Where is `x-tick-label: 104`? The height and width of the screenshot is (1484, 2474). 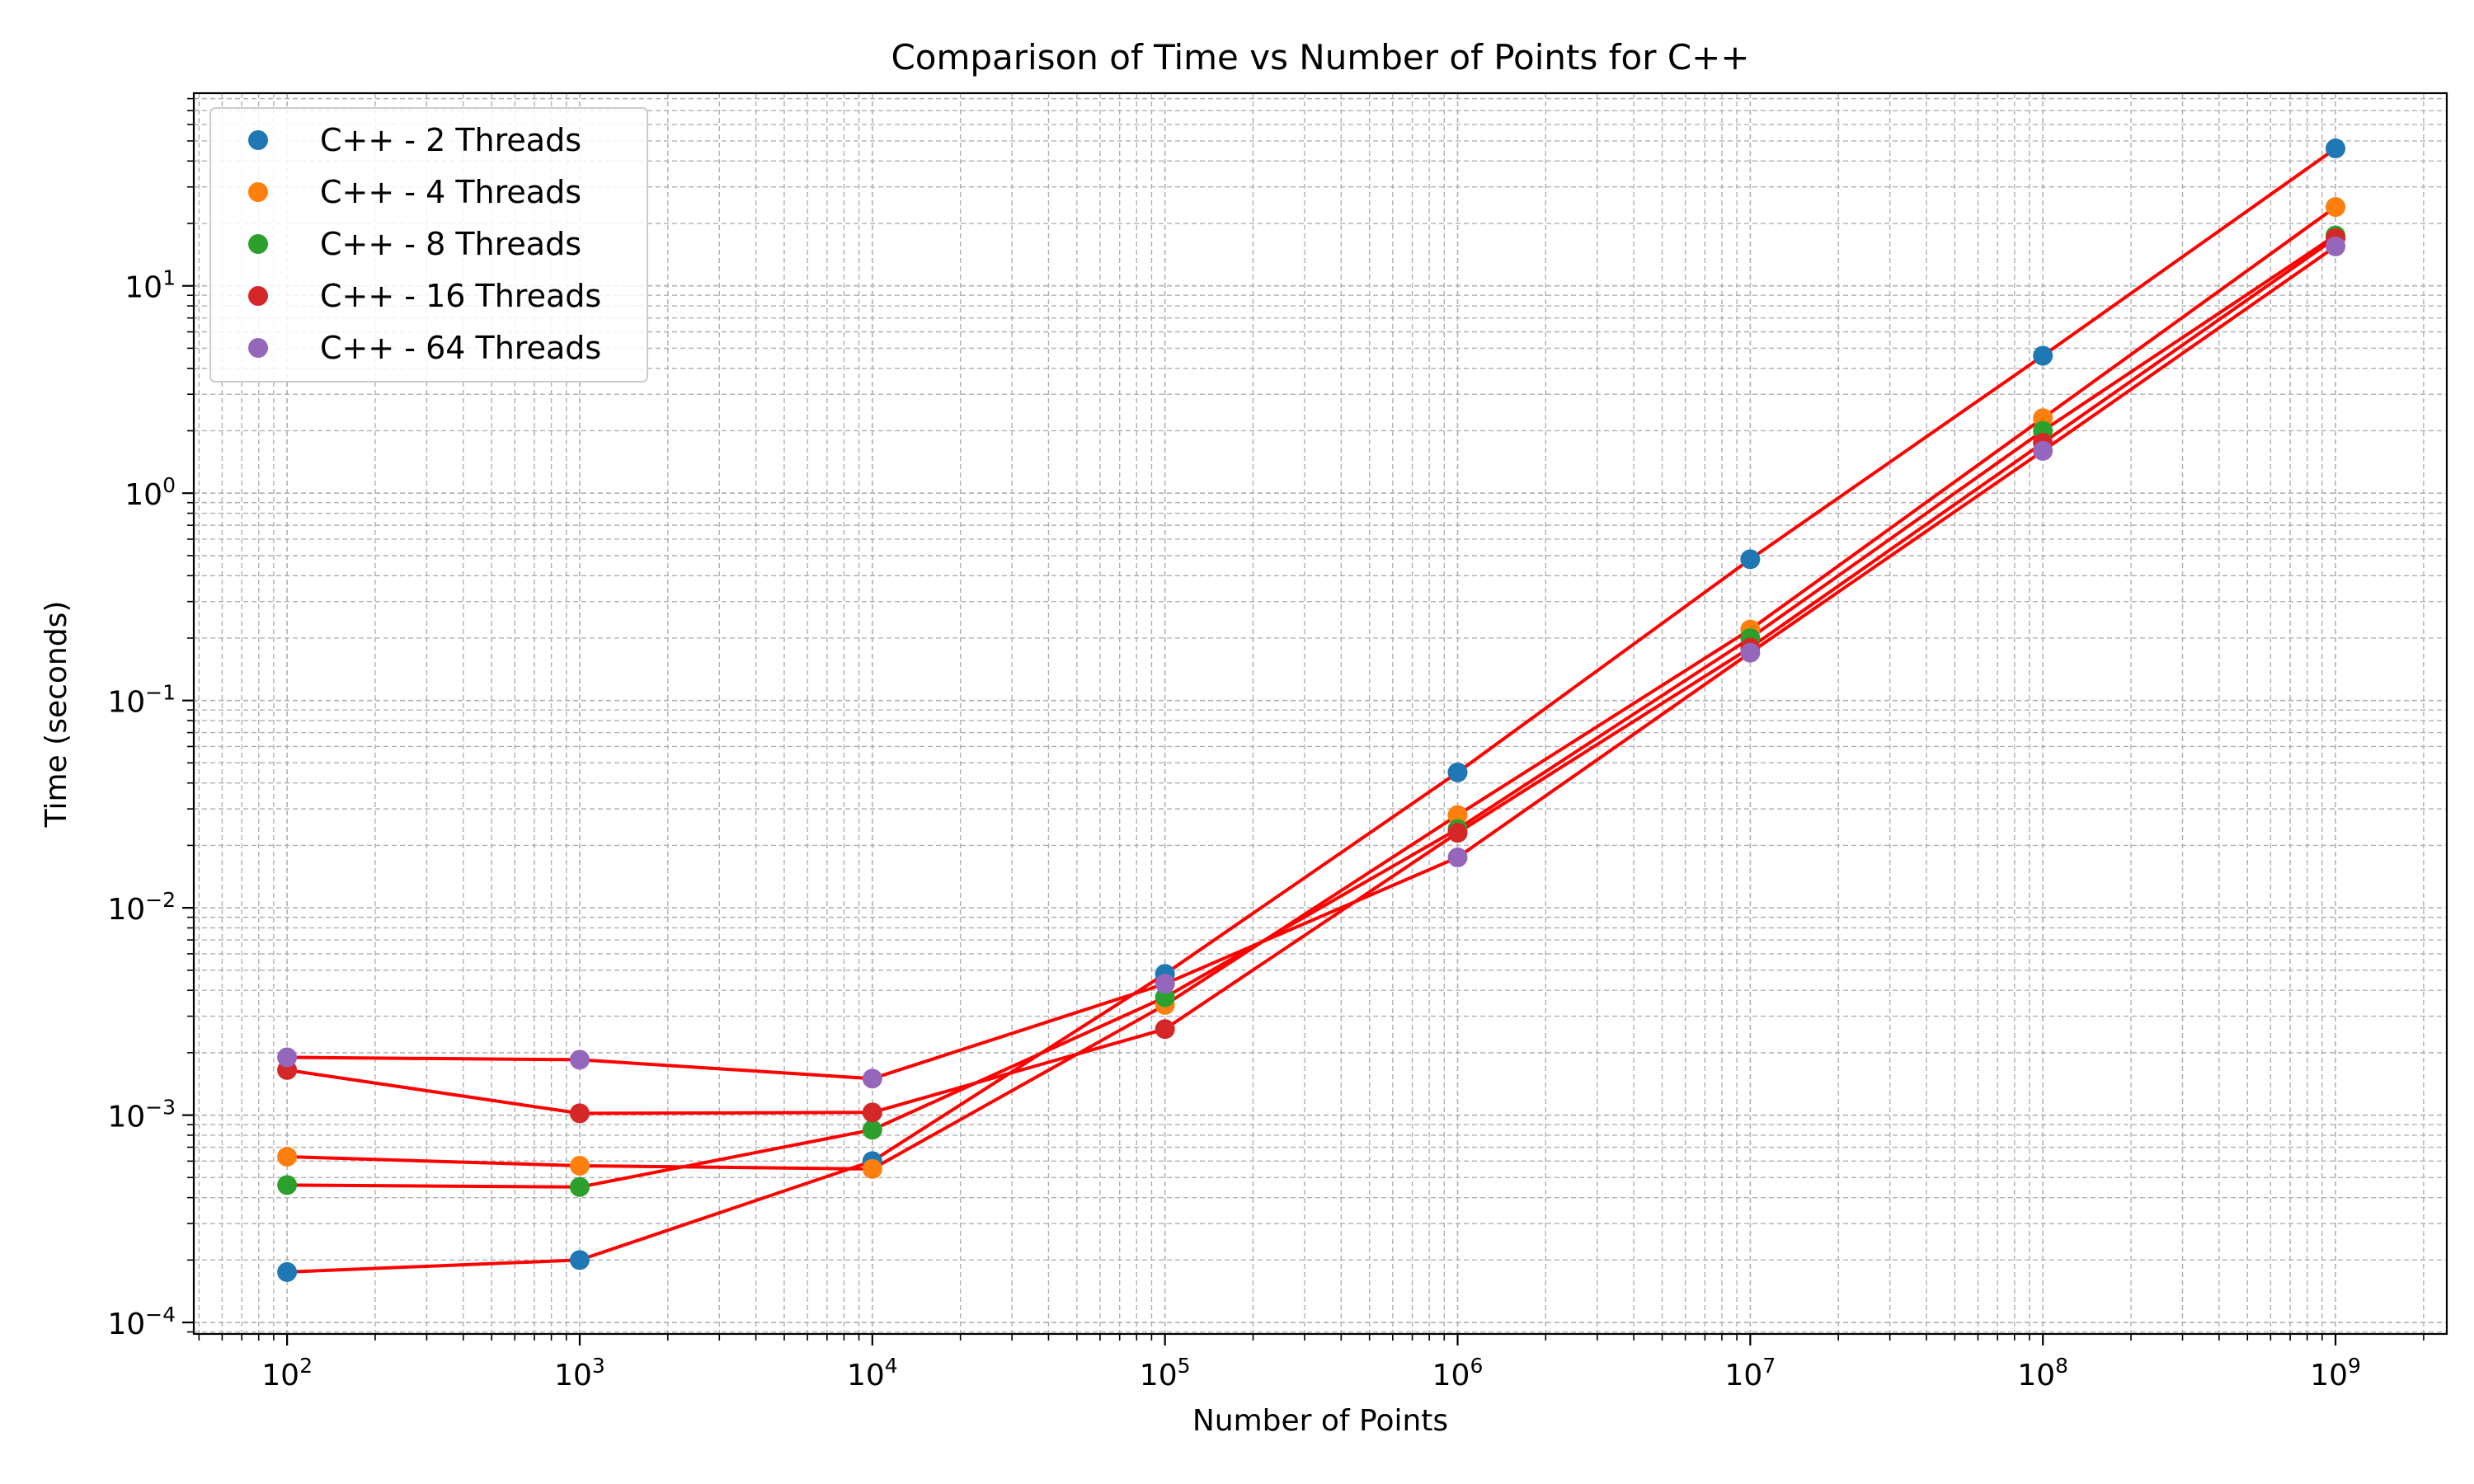
x-tick-label: 104 is located at coordinates (872, 1373).